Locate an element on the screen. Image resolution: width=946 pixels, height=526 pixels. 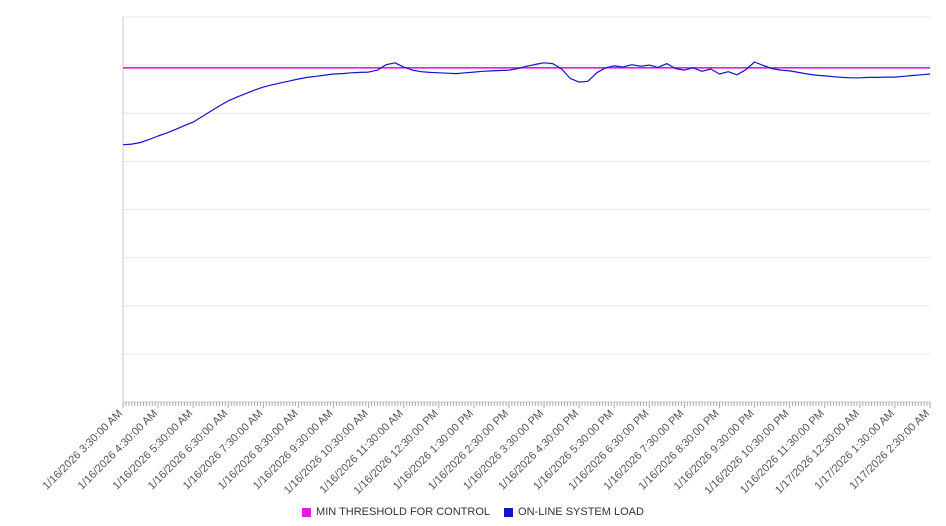
legend-item-min-threshold: MIN THRESHOLD FOR CONTROL is located at coordinates (396, 512).